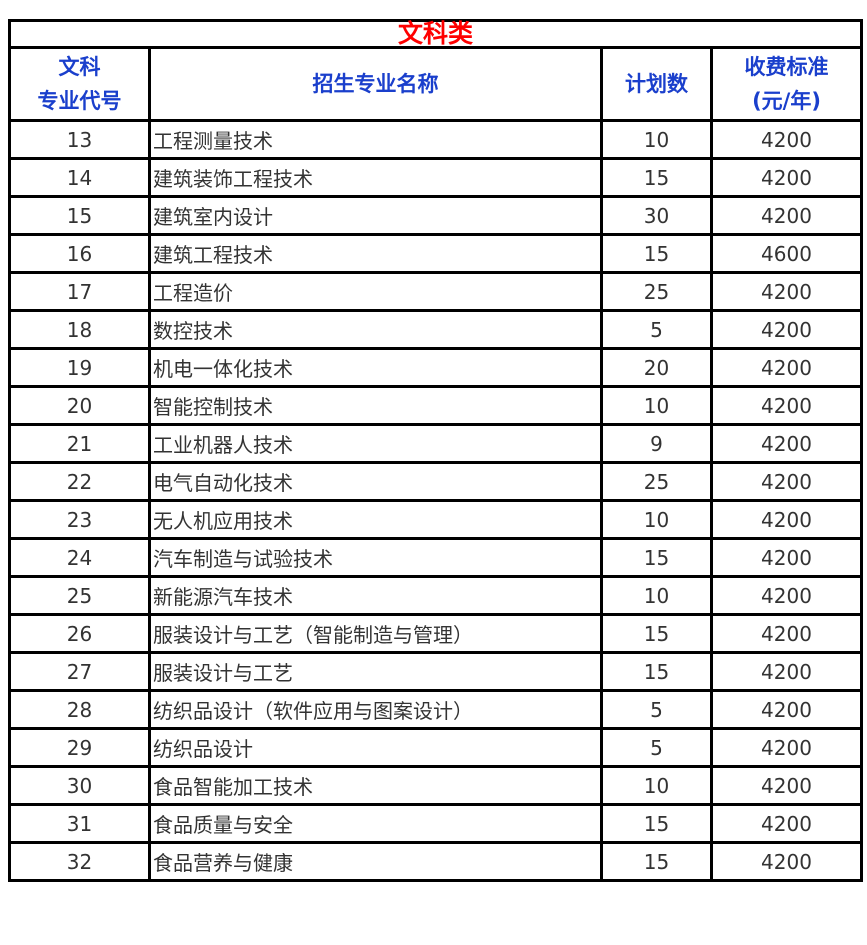  Describe the element at coordinates (375, 671) in the screenshot. I see `major-name: 服装设计与工艺` at that location.